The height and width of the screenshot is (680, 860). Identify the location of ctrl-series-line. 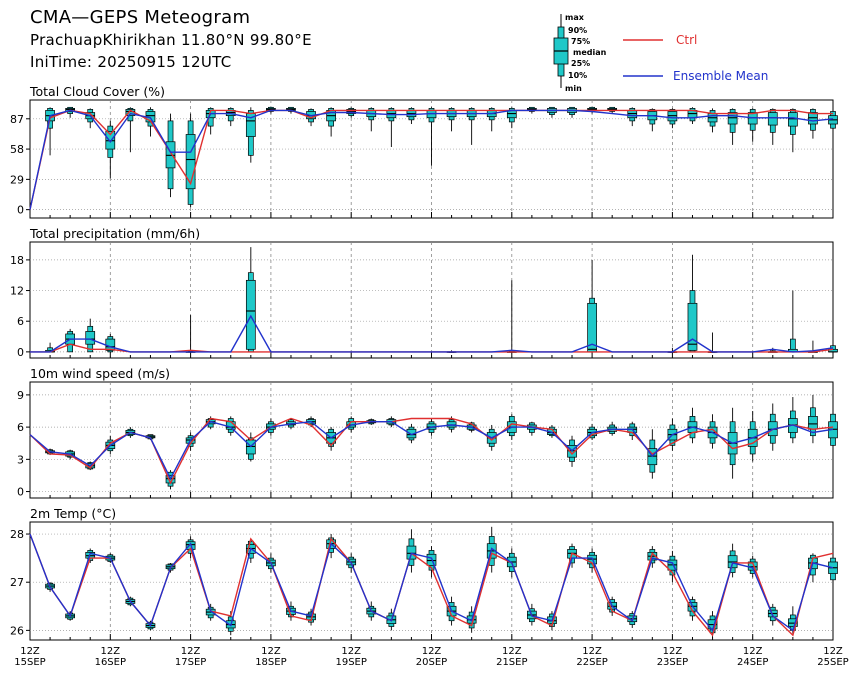
(431, 451).